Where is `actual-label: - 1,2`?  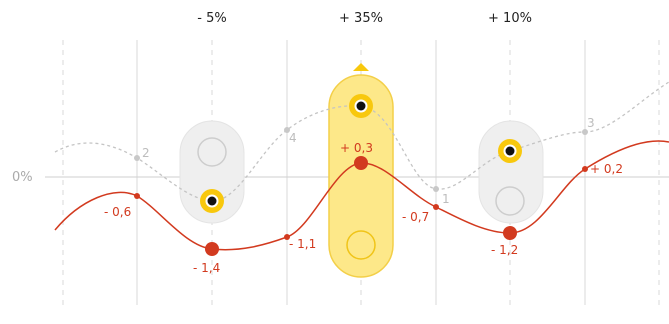
actual-label: - 1,2 is located at coordinates (504, 250).